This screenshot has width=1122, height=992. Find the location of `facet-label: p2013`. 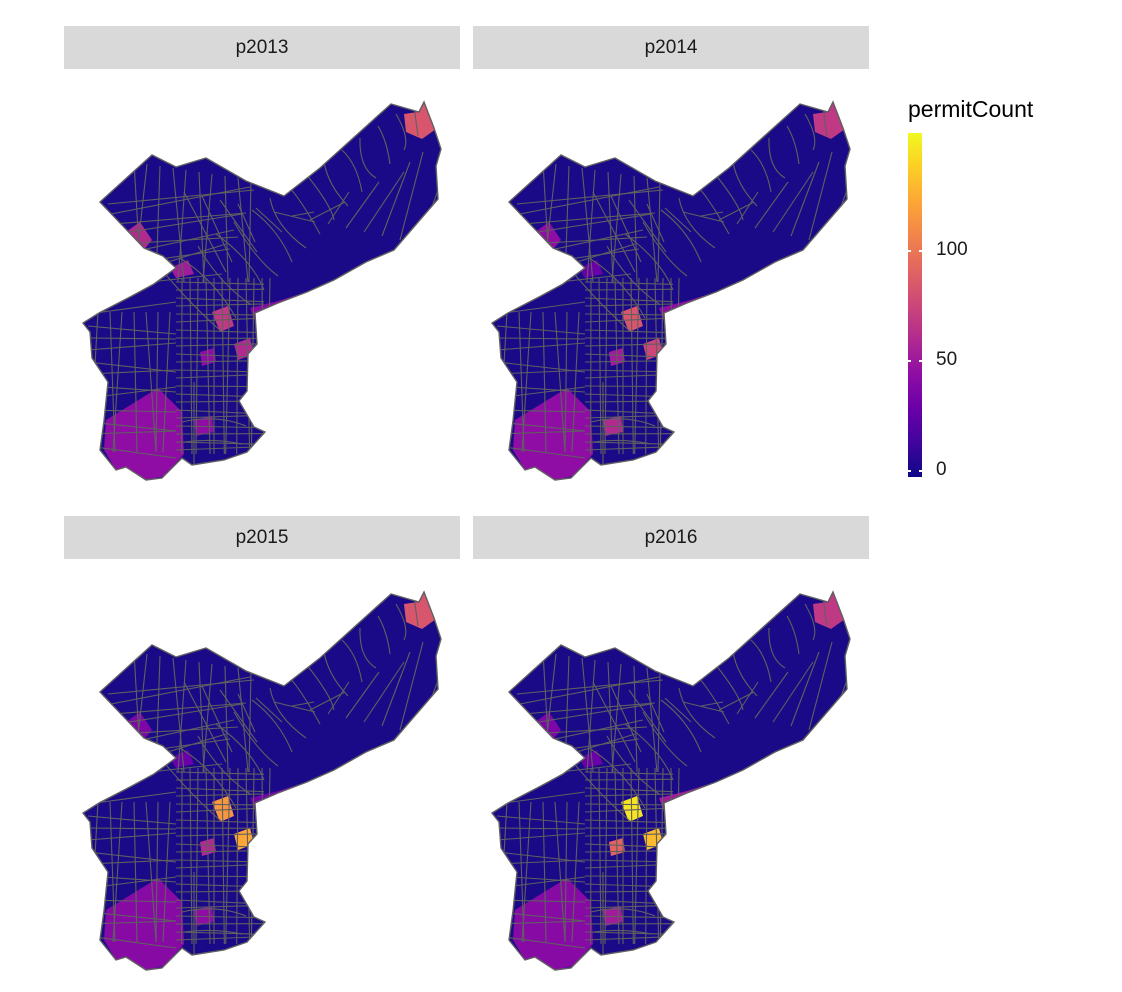

facet-label: p2013 is located at coordinates (262, 47).